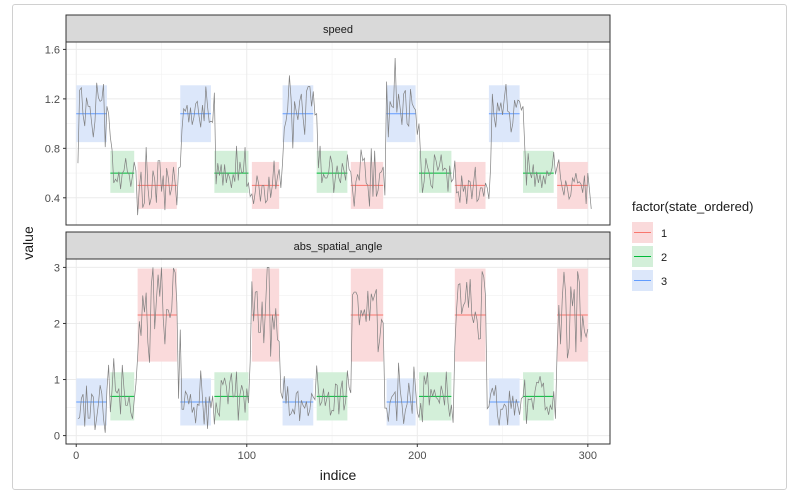  Describe the element at coordinates (664, 258) in the screenshot. I see `legend-label-2: 2` at that location.